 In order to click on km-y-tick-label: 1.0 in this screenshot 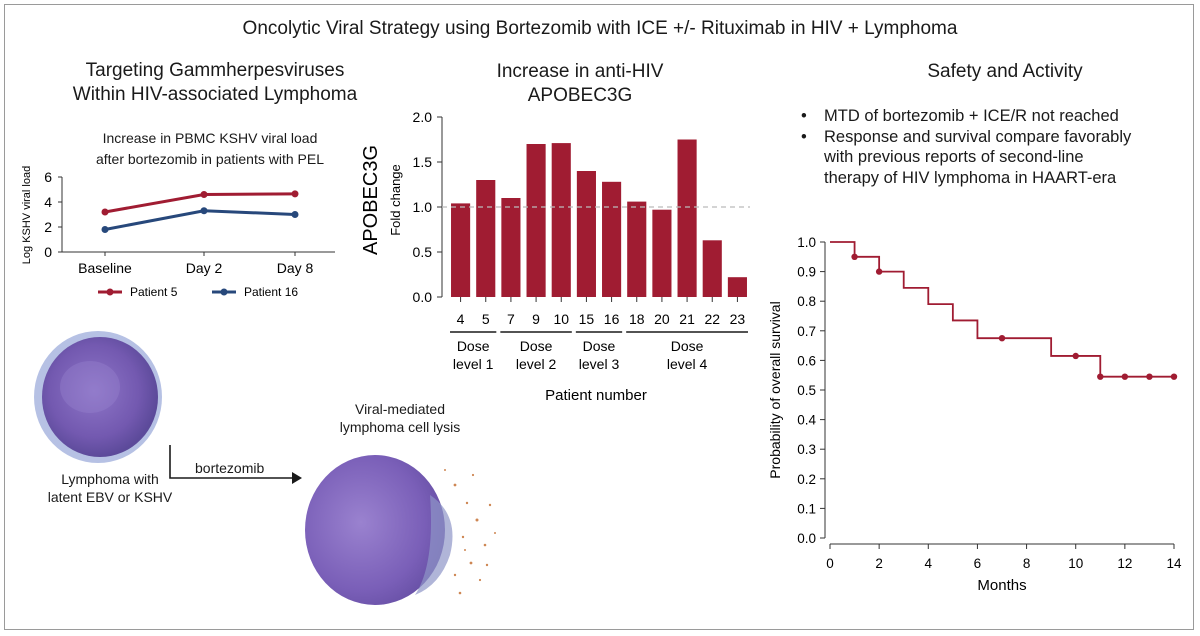, I will do `click(806, 242)`.